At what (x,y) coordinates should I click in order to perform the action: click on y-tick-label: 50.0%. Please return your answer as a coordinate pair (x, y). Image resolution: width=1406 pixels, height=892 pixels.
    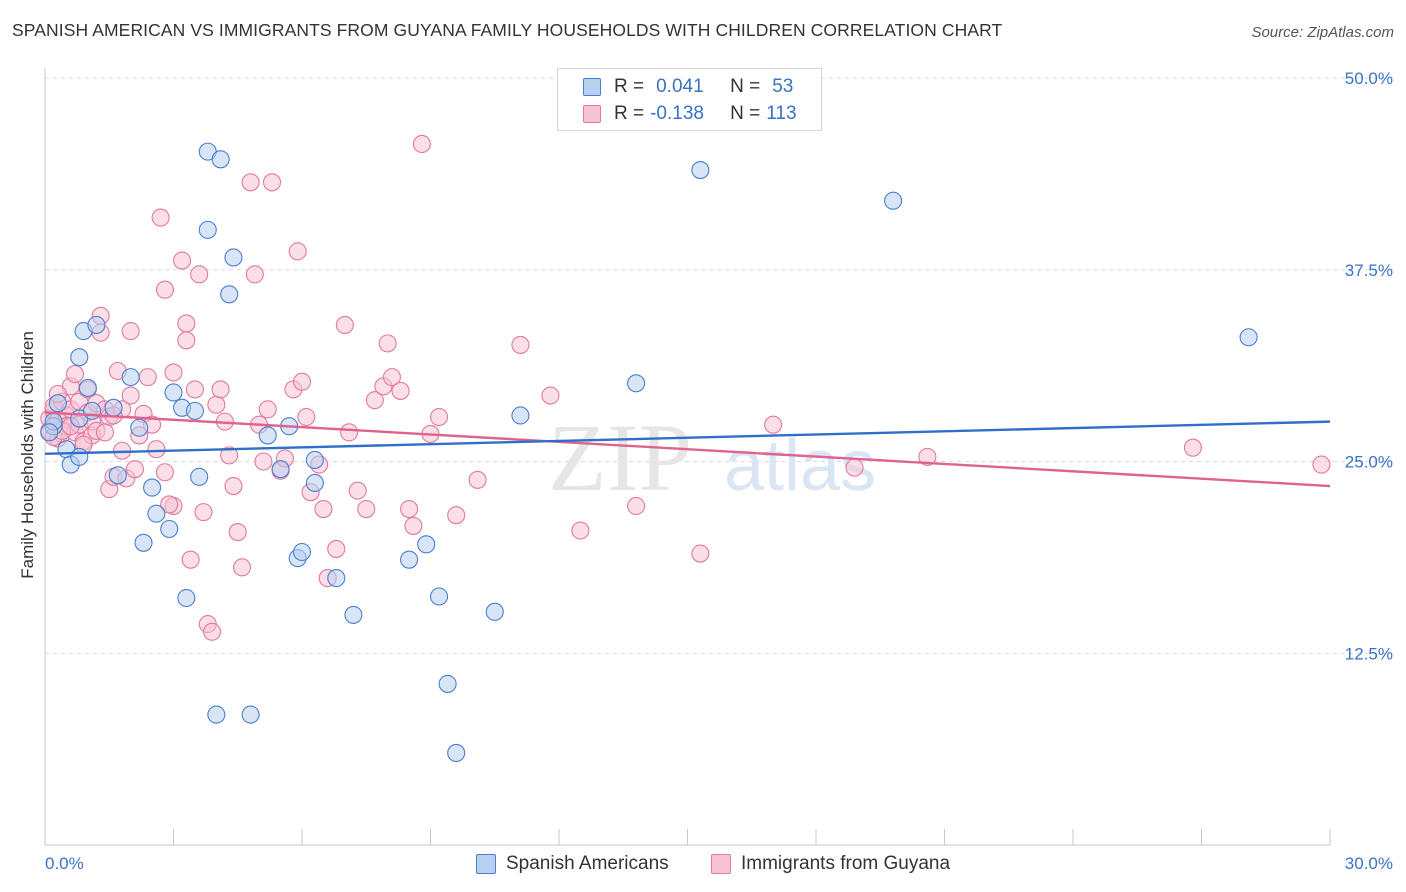
    Looking at the image, I should click on (1369, 78).